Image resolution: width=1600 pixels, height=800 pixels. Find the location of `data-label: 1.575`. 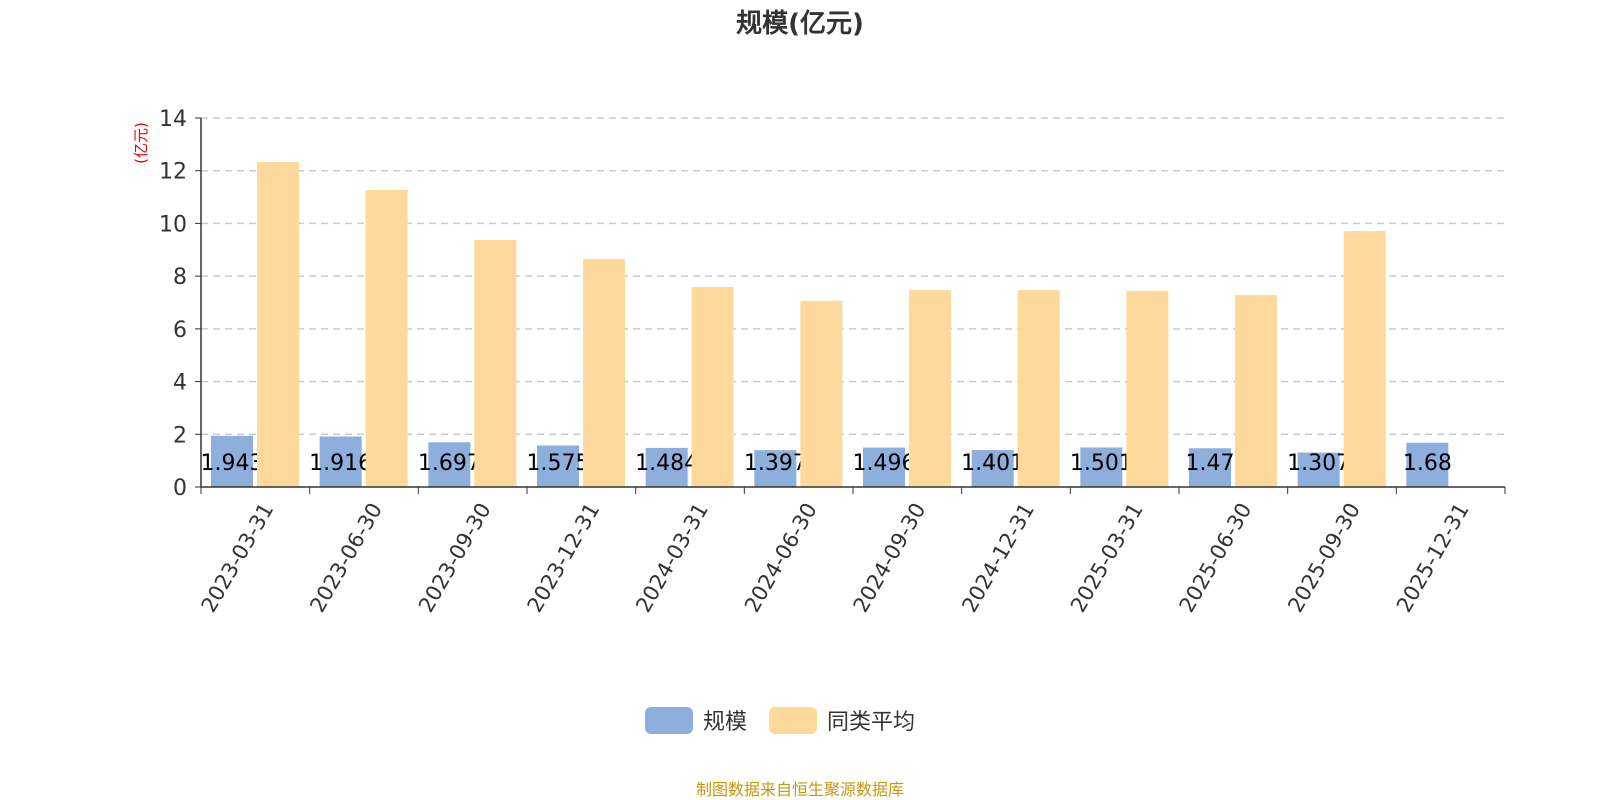

data-label: 1.575 is located at coordinates (558, 463).